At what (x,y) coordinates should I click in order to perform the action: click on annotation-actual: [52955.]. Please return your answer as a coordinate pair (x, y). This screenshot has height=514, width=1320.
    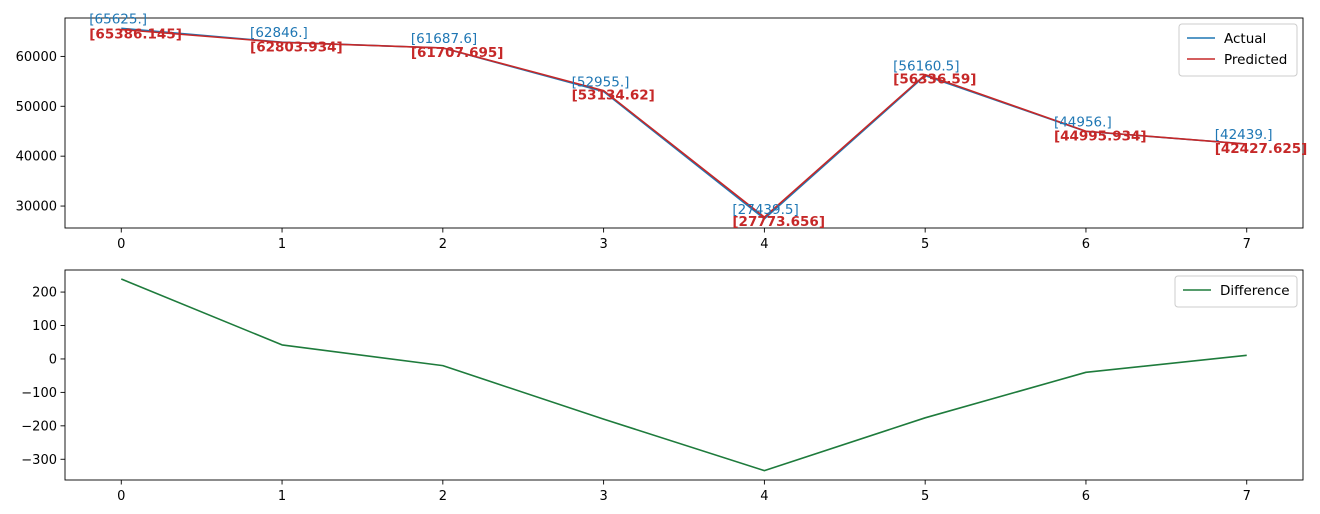
    Looking at the image, I should click on (601, 83).